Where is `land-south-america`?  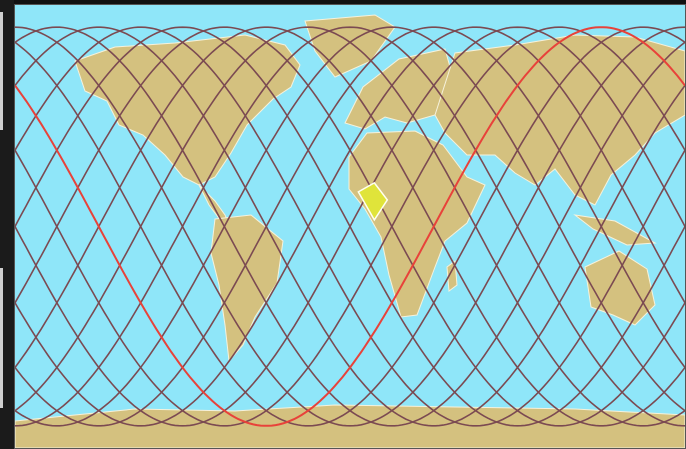 land-south-america is located at coordinates (247, 288).